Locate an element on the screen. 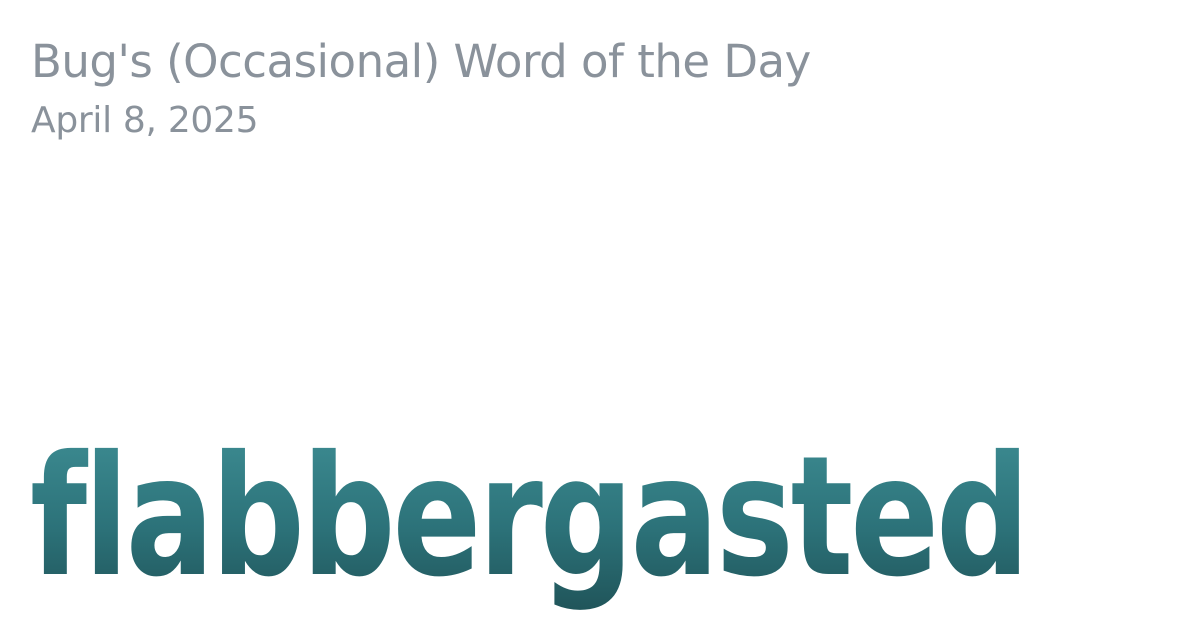 The width and height of the screenshot is (1200, 630). post-date: April 8, 2025 is located at coordinates (145, 120).